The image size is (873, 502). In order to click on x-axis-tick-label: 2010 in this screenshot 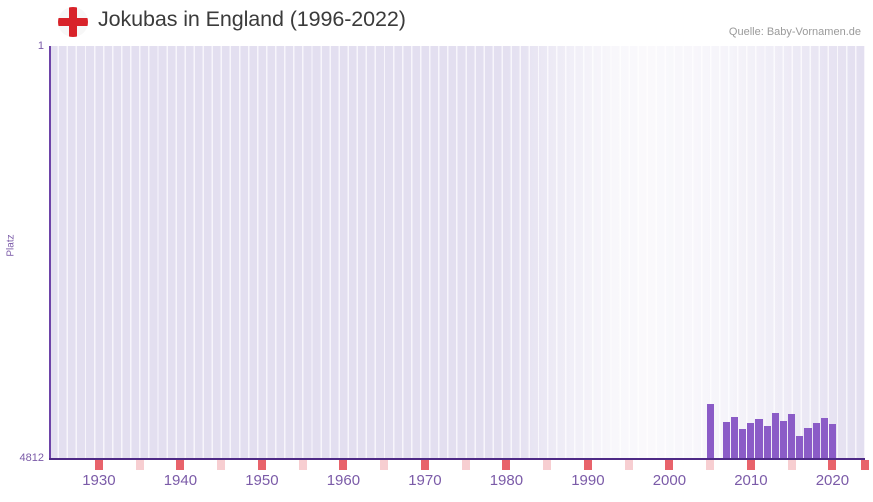, I will do `click(751, 480)`.